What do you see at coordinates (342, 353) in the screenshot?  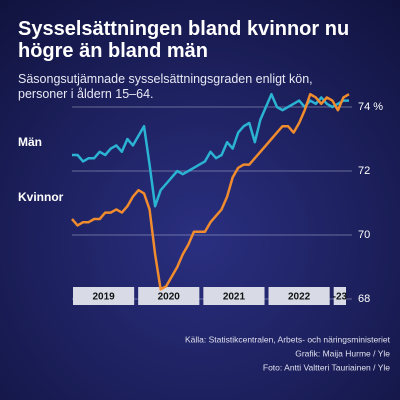 I see `source-note: Grafik: Maija Hurme / Yle` at bounding box center [342, 353].